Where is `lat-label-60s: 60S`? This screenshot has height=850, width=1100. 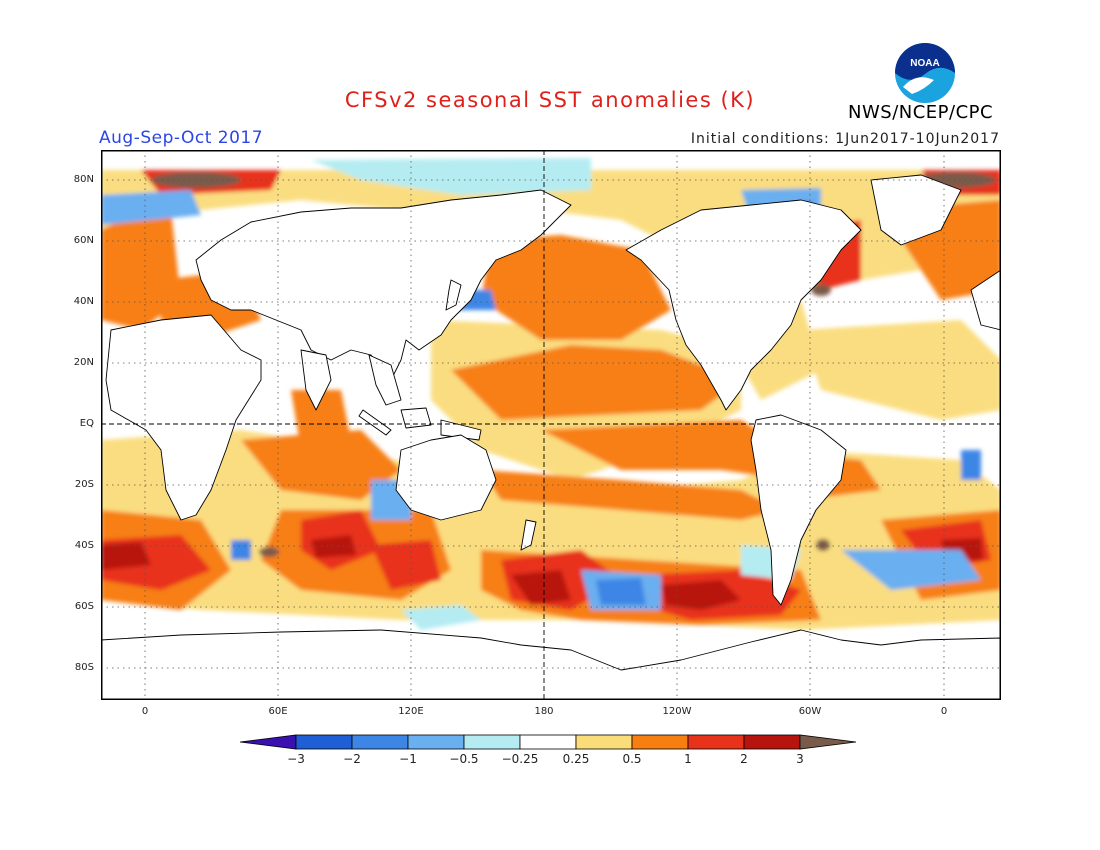
lat-label-60s: 60S is located at coordinates (84, 606).